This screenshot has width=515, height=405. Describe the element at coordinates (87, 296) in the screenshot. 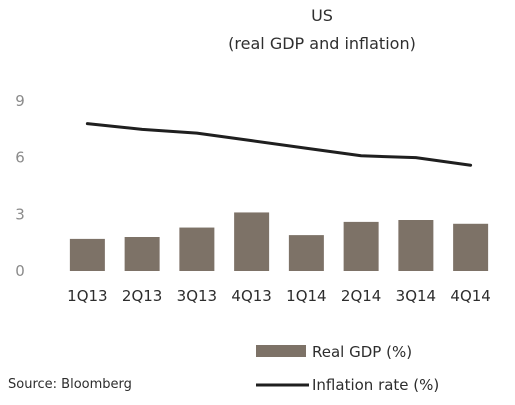

I see `x-tick-label: 1Q13` at that location.